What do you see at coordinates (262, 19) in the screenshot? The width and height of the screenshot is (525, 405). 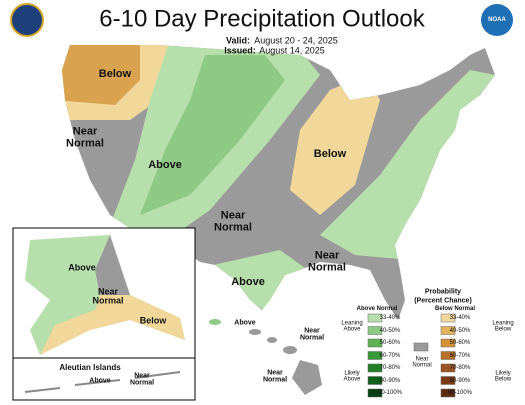 I see `title: 6-10 Day Precipitation Outlook` at bounding box center [262, 19].